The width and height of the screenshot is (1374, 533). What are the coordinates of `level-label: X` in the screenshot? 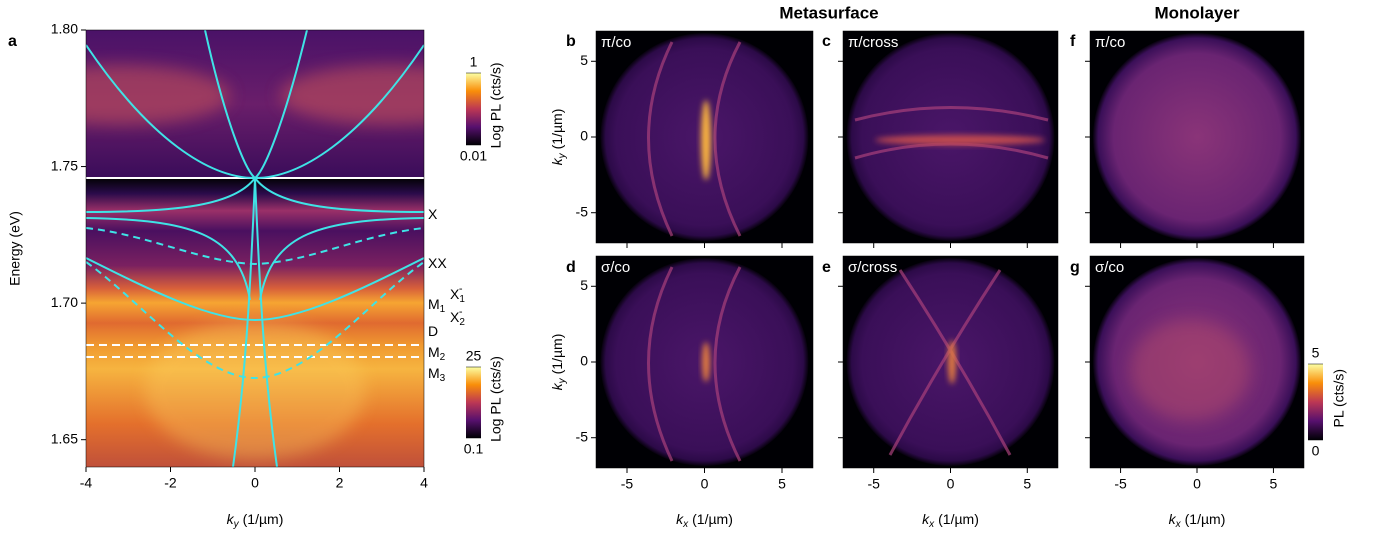 It's located at (433, 214).